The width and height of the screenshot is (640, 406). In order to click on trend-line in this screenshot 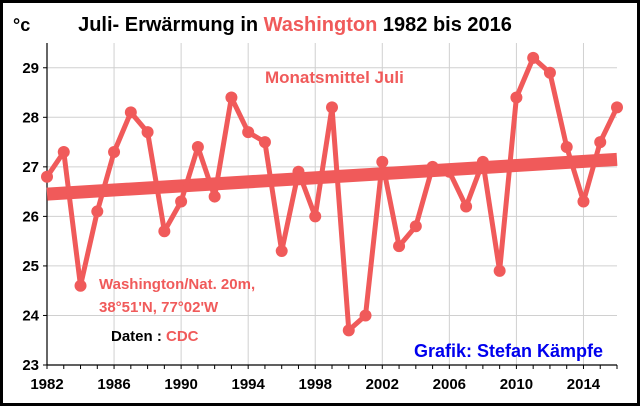, I will do `click(332, 176)`.